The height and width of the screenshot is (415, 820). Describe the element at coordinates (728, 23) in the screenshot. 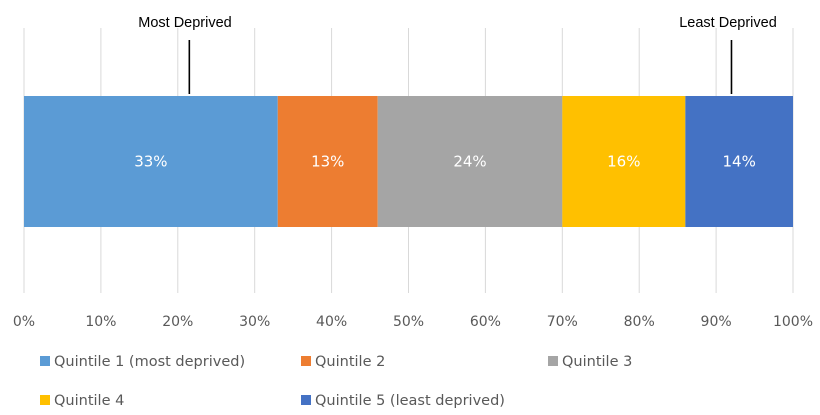

I see `annotation-least-deprived: Least Deprived` at that location.